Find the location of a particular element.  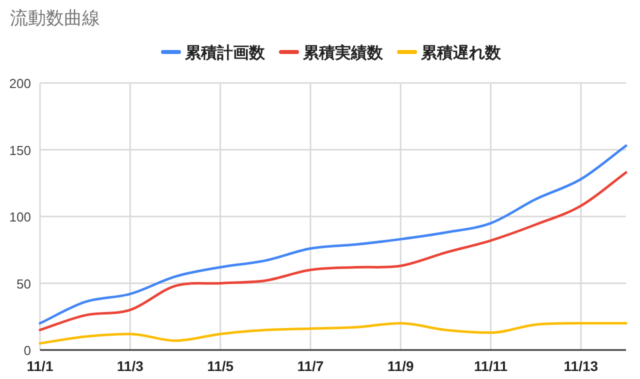

legend-label: 累積遅れ数 is located at coordinates (461, 53).